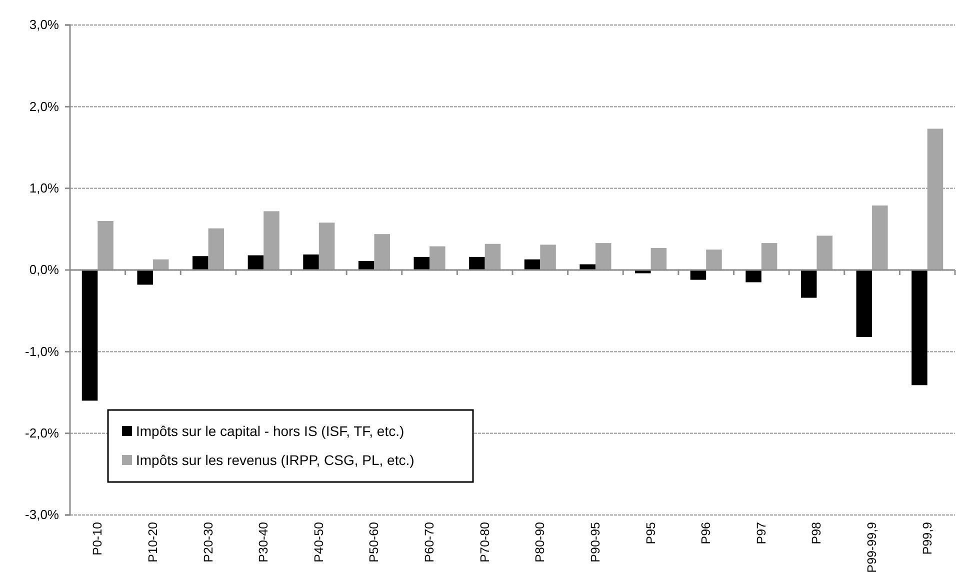 The image size is (957, 586). I want to click on x-tick-label: P20-30, so click(208, 542).